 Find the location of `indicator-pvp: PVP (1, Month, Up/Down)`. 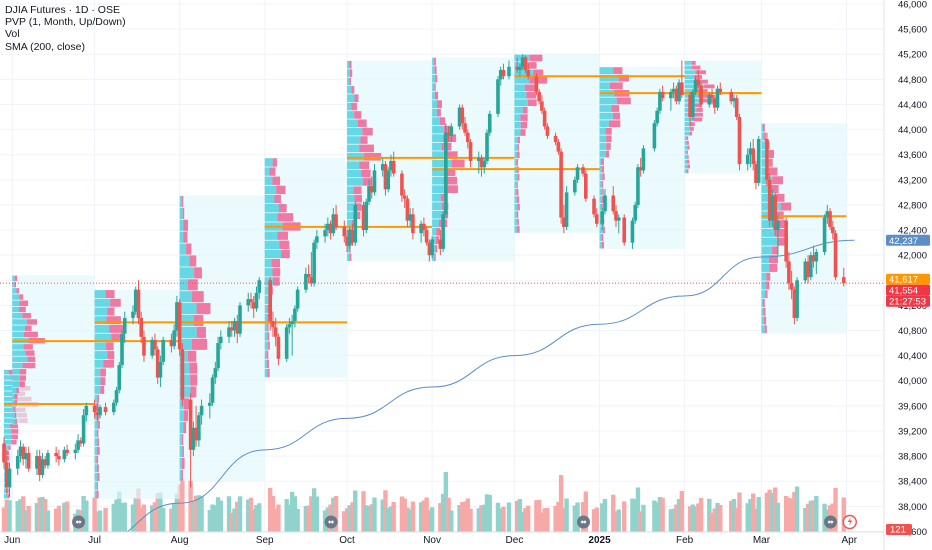

indicator-pvp: PVP (1, Month, Up/Down) is located at coordinates (65, 22).